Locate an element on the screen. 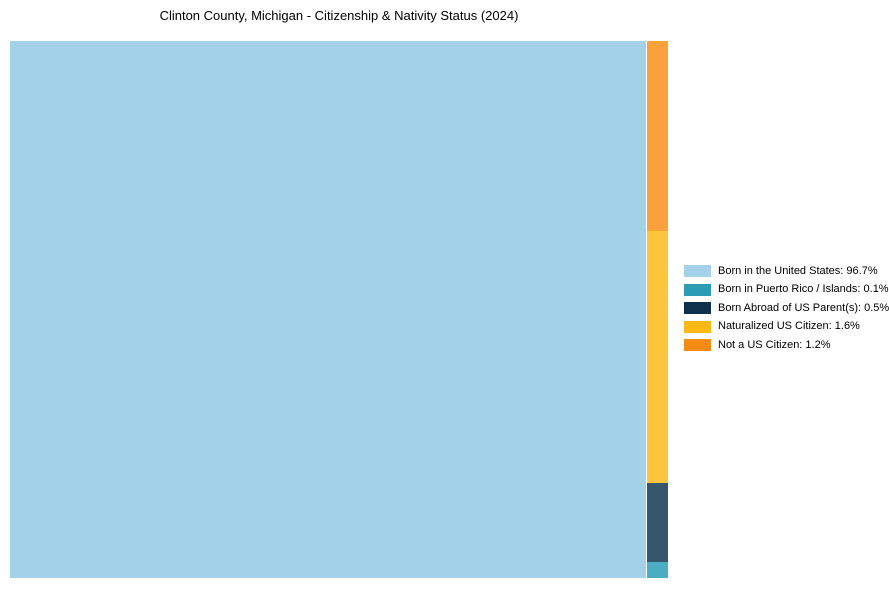  treemap-cell-naturalized is located at coordinates (657, 357).